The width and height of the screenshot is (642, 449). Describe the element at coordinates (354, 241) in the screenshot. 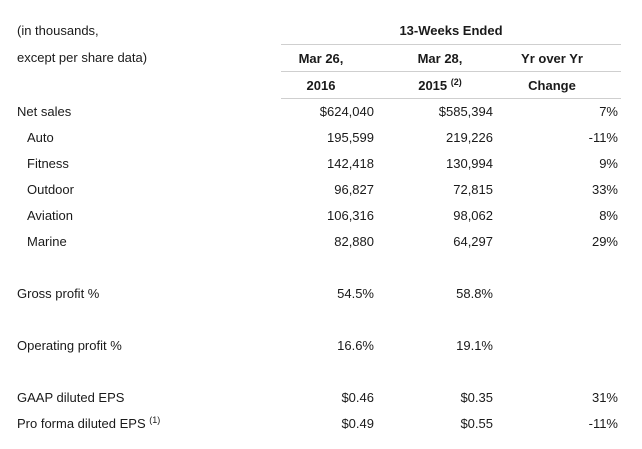

I see `value-2016: 82,880` at that location.